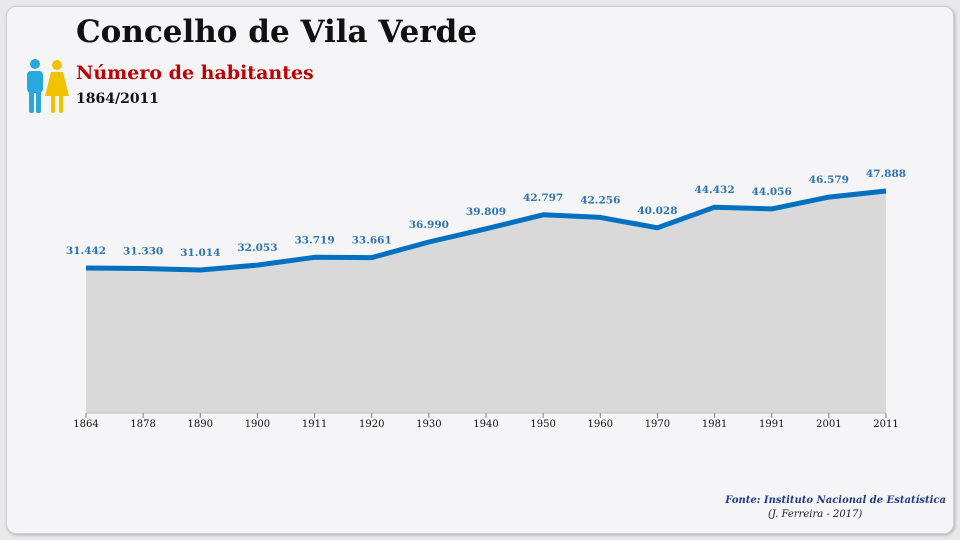  Describe the element at coordinates (372, 241) in the screenshot. I see `data-label: 33.661` at that location.